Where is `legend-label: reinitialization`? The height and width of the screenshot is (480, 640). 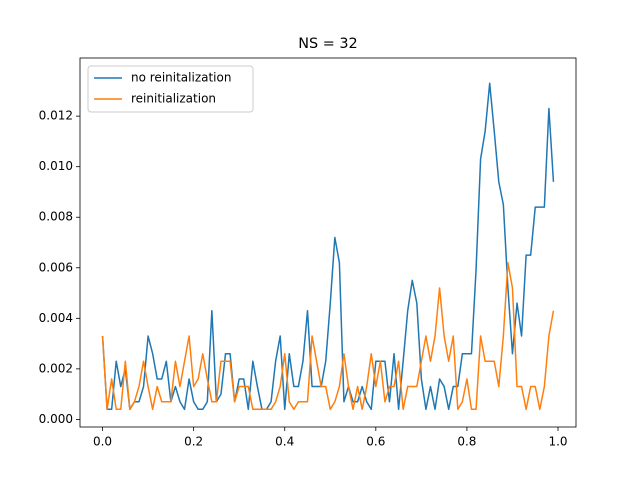 legend-label: reinitialization is located at coordinates (173, 99).